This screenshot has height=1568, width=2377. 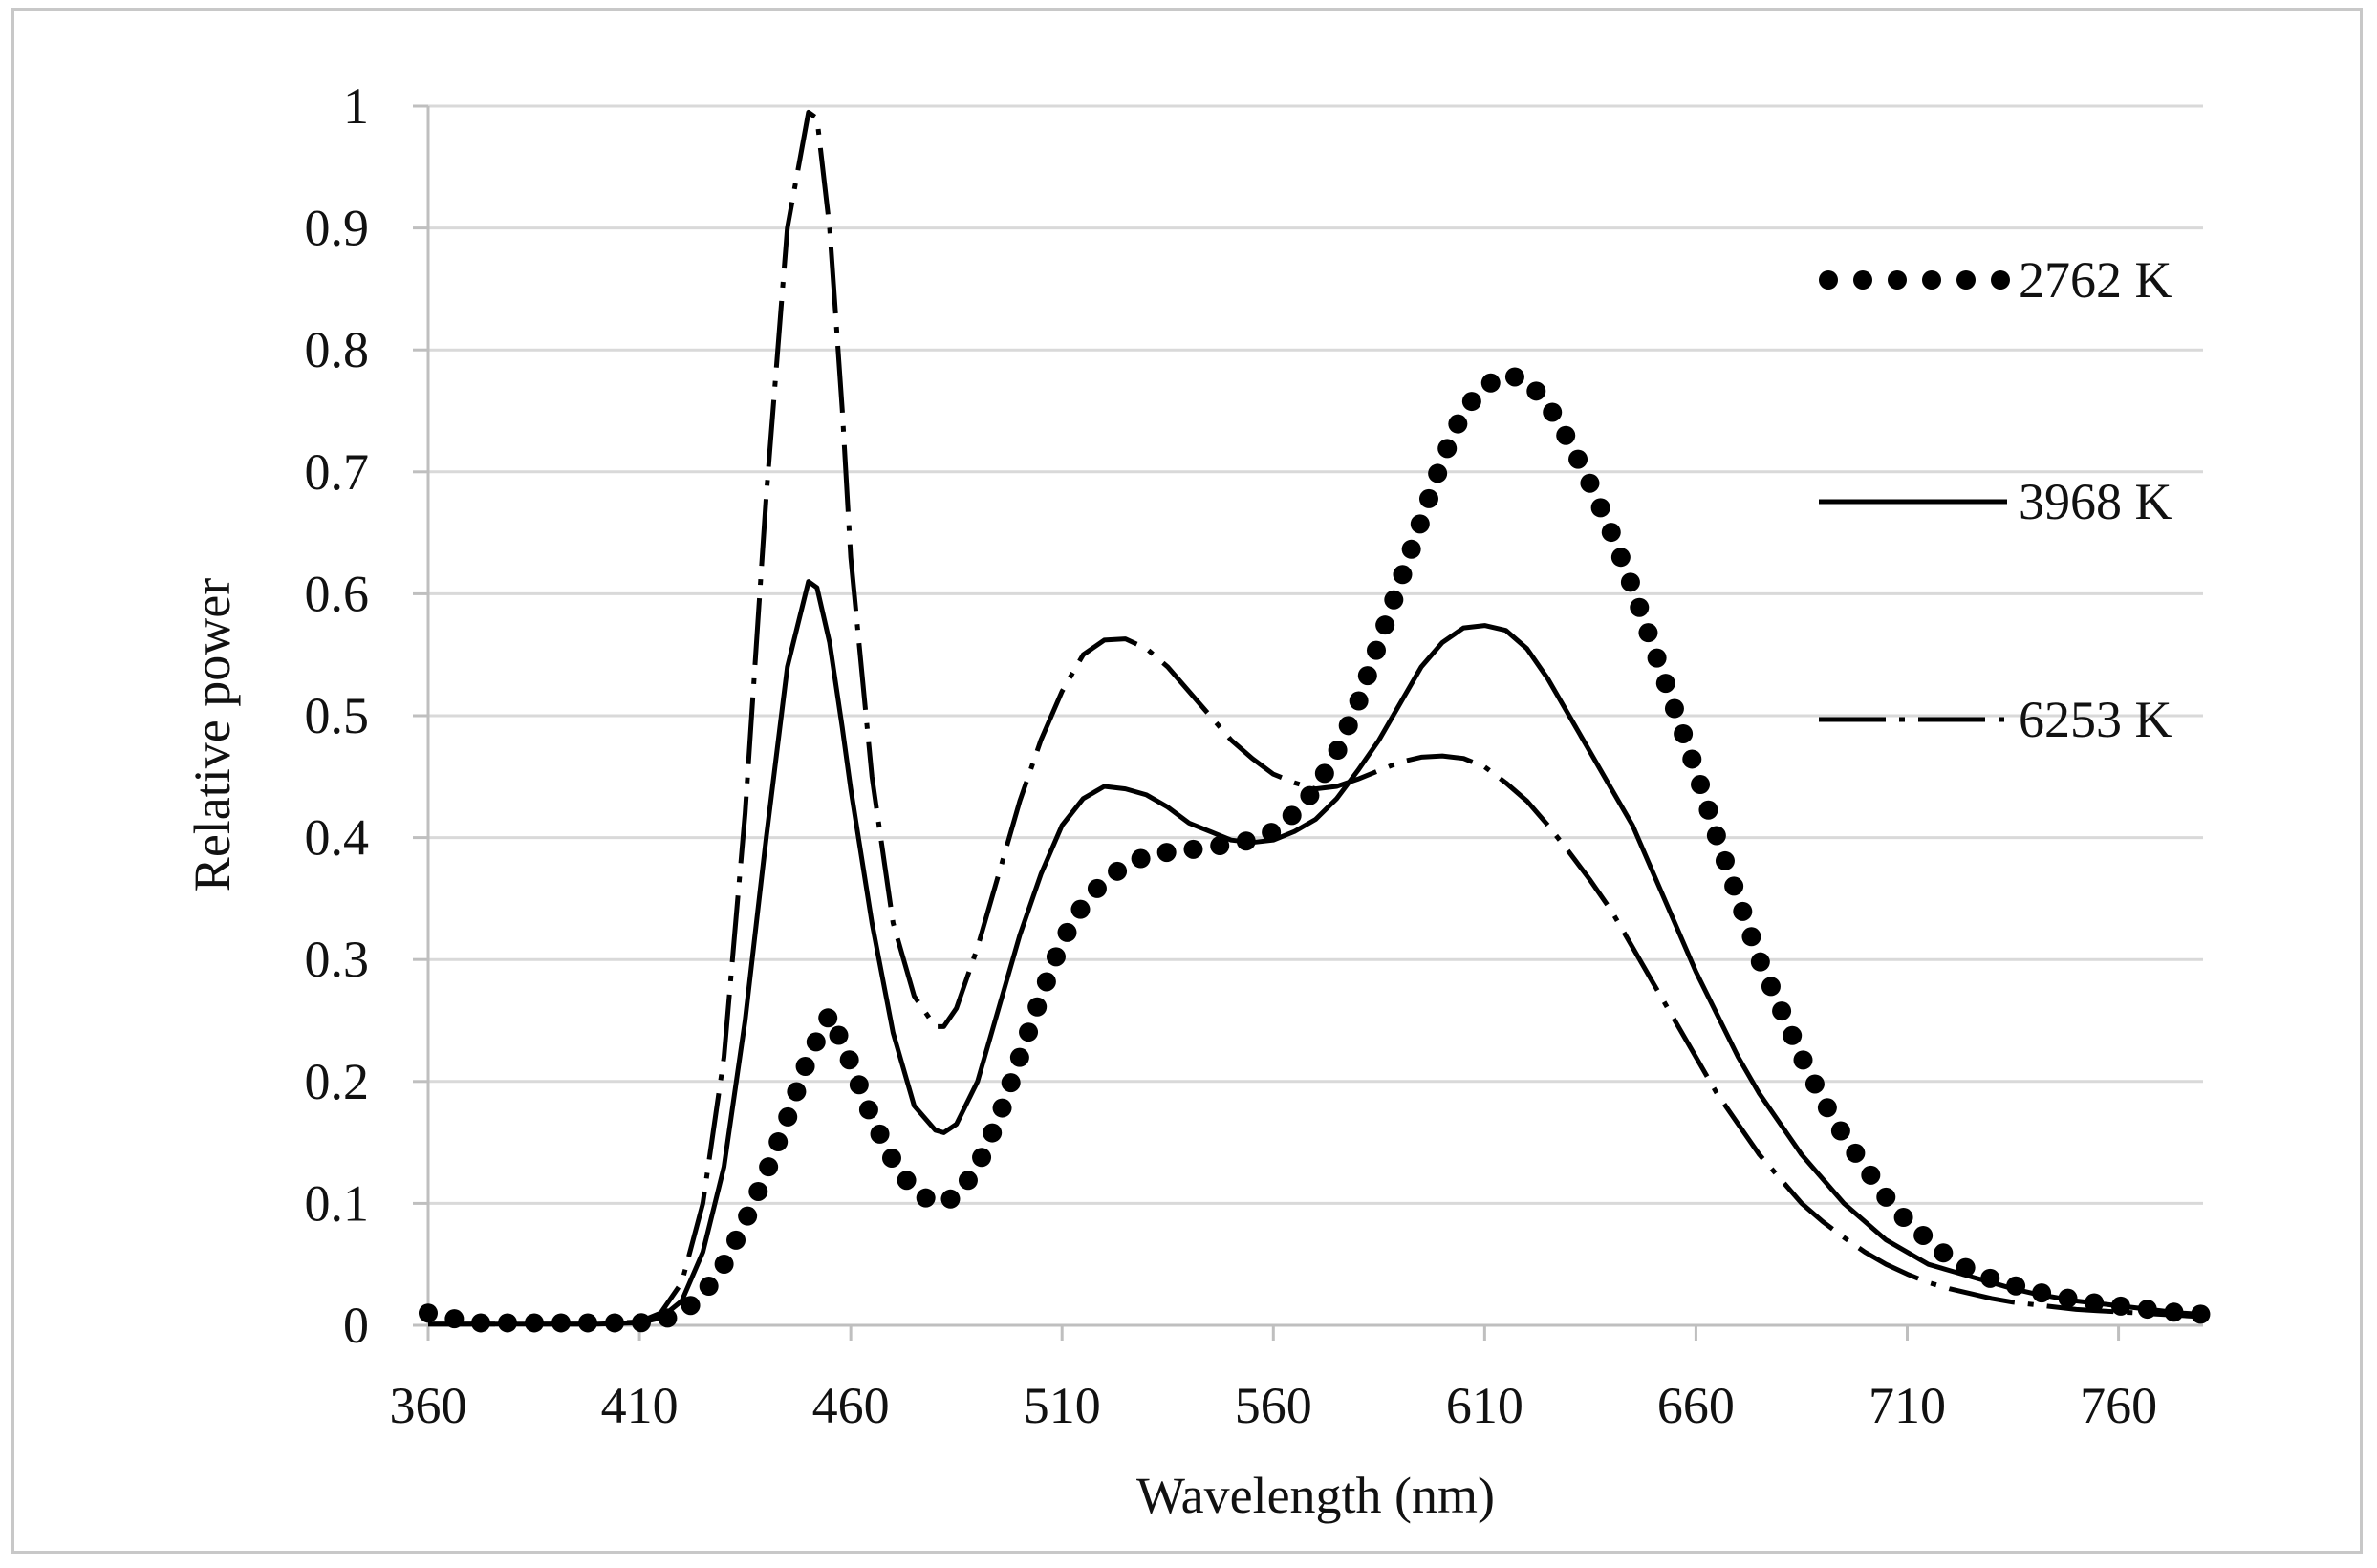 What do you see at coordinates (338, 1203) in the screenshot?
I see `y-tick-label: 0.1` at bounding box center [338, 1203].